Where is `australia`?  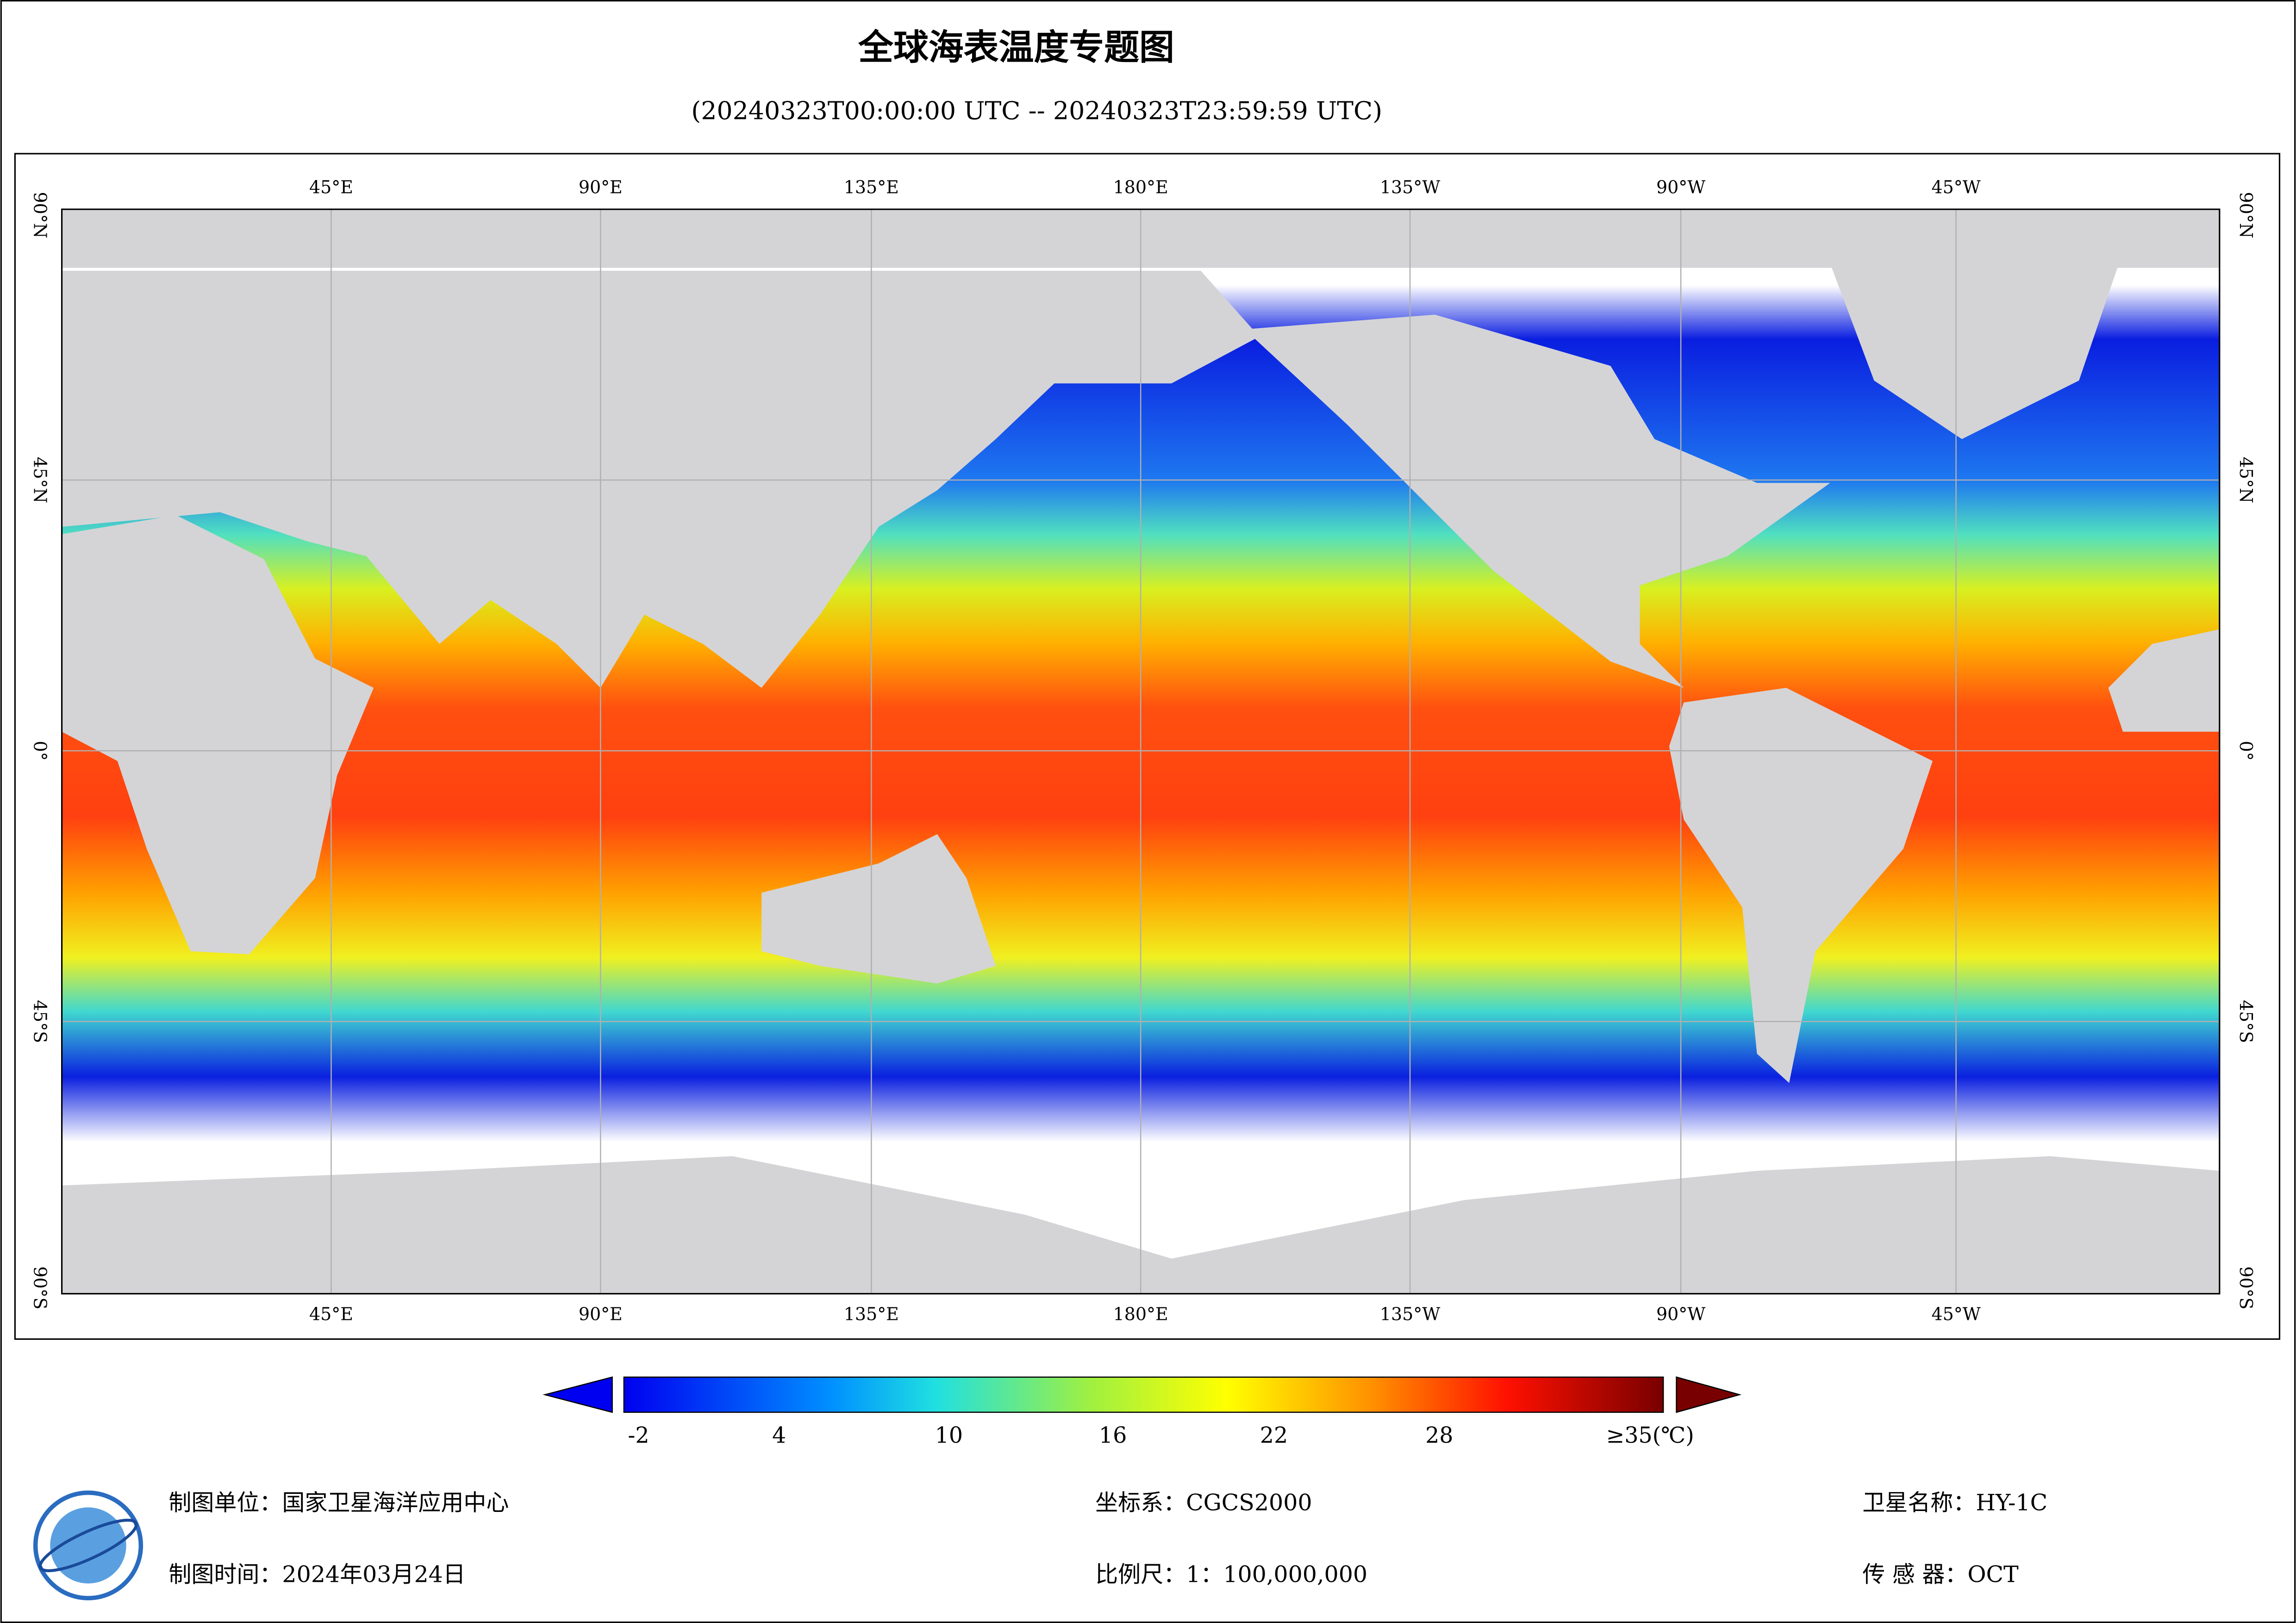
australia is located at coordinates (878, 909).